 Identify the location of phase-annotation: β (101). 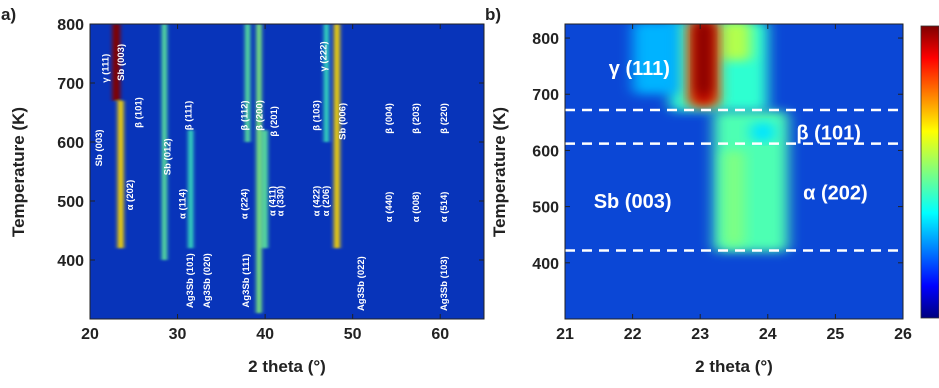
(828, 134).